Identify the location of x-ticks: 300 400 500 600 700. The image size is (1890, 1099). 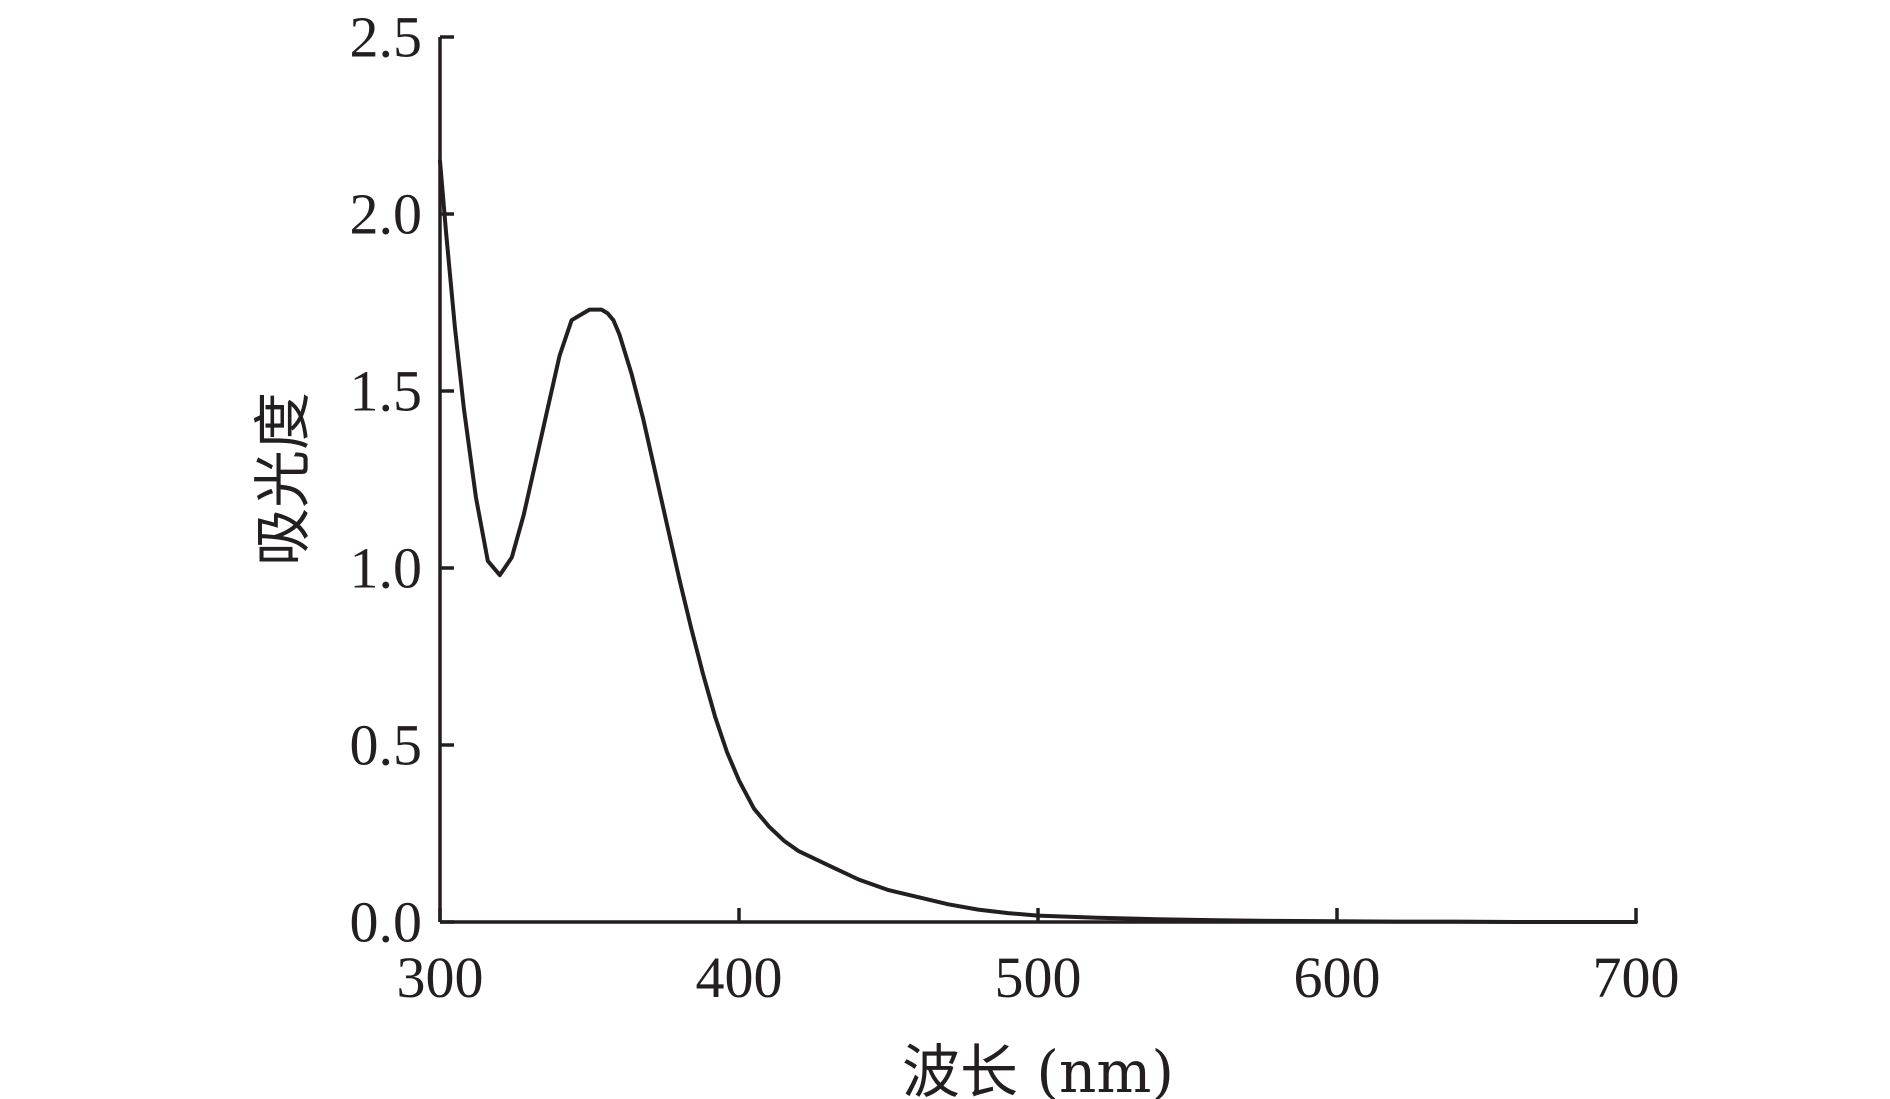
(1038, 959).